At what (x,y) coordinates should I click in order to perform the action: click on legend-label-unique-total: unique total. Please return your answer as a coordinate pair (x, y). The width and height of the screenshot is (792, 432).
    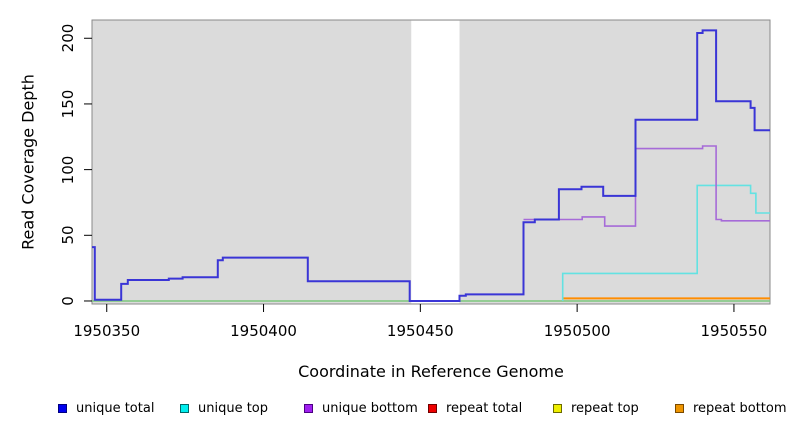
    Looking at the image, I should click on (115, 408).